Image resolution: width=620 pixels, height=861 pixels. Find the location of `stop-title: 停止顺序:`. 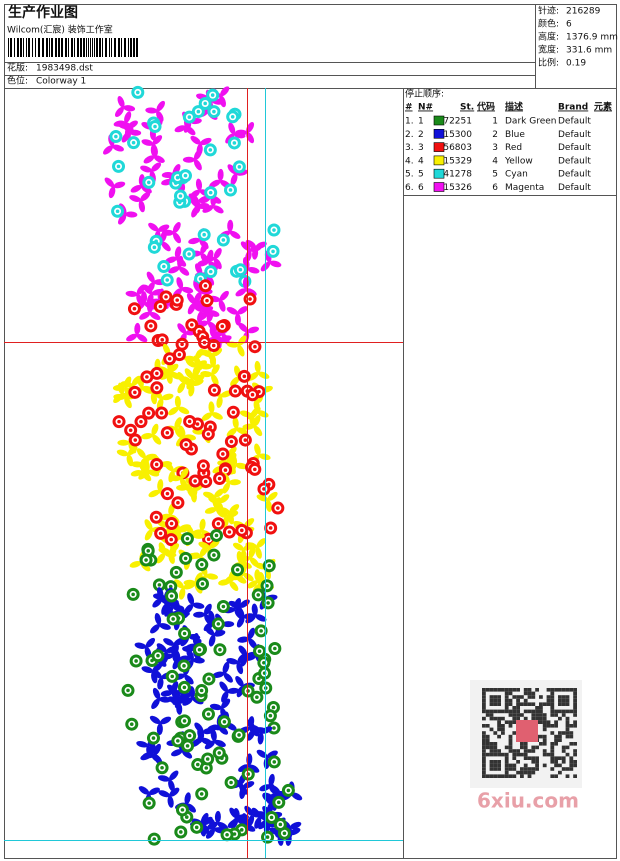

stop-title: 停止顺序: is located at coordinates (424, 94).